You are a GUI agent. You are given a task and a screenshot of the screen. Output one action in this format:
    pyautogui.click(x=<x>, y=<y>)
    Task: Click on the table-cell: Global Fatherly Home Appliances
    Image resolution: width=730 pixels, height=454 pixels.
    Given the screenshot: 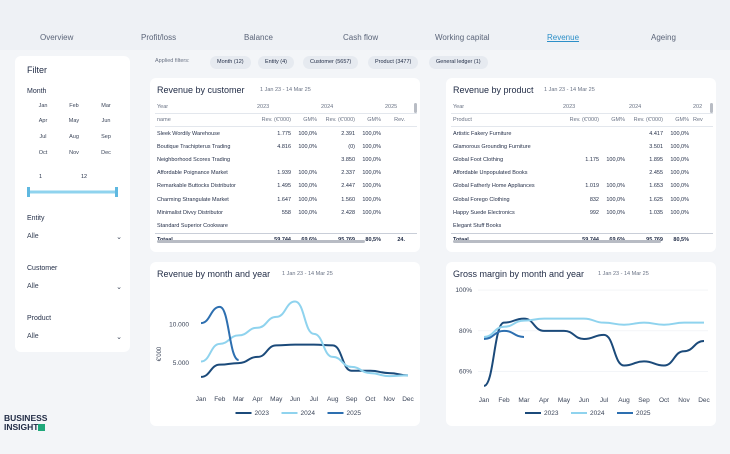 What is the action you would take?
    pyautogui.click(x=494, y=186)
    